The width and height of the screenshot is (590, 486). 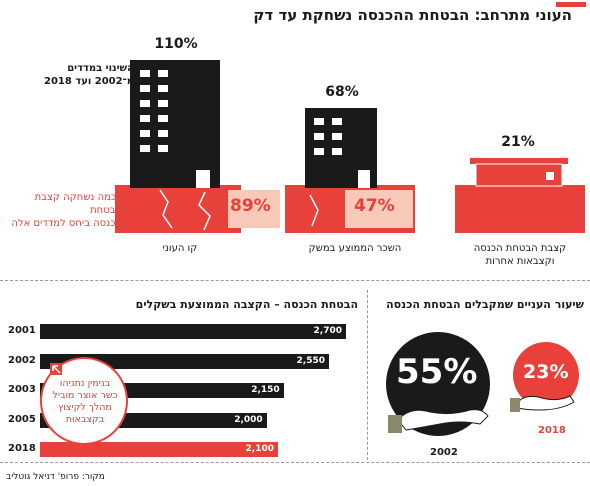 What do you see at coordinates (518, 142) in the screenshot?
I see `change-value: 21%` at bounding box center [518, 142].